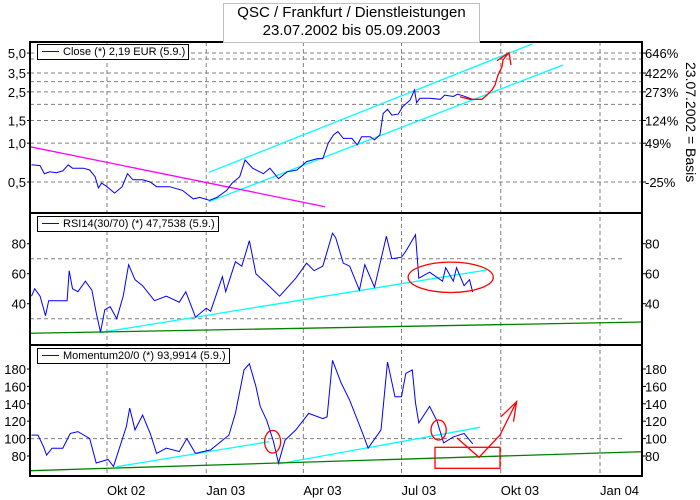  What do you see at coordinates (17, 143) in the screenshot?
I see `y-tick-label: 1,0` at bounding box center [17, 143].